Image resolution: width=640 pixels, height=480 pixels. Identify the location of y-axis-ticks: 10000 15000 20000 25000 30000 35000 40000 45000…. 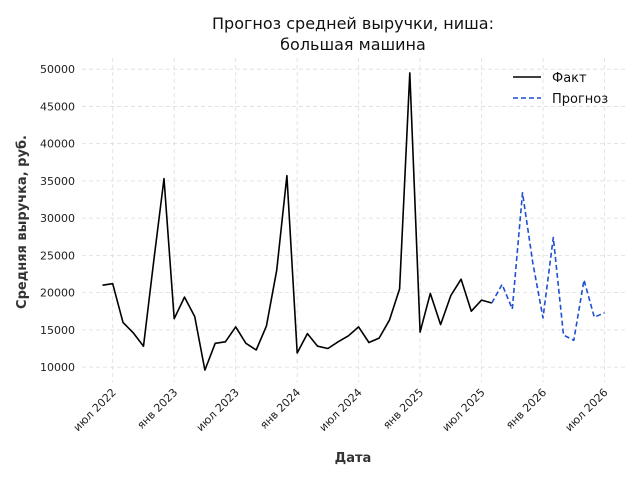
(57, 218).